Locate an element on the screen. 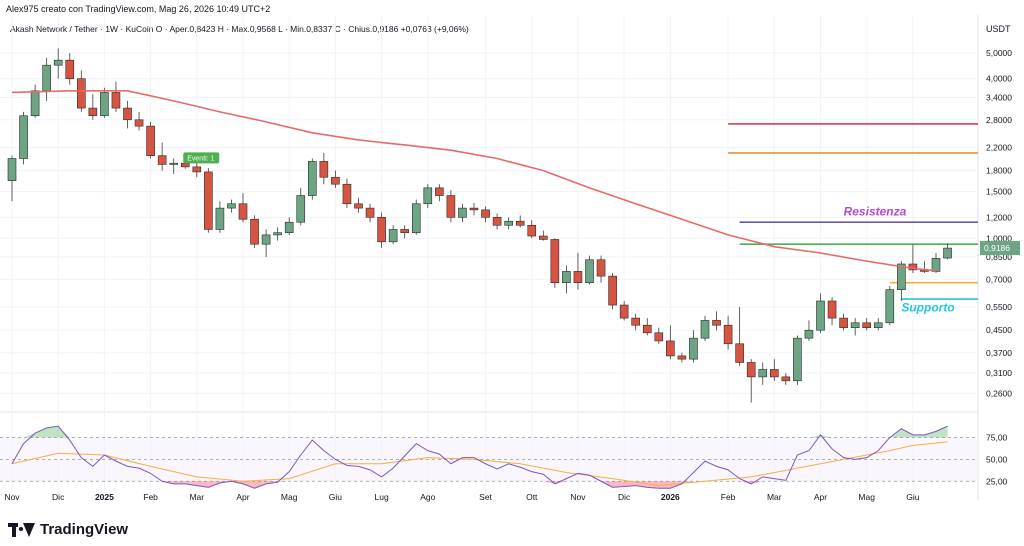 This screenshot has width=1024, height=546. resistance-label: Resistenza is located at coordinates (875, 211).